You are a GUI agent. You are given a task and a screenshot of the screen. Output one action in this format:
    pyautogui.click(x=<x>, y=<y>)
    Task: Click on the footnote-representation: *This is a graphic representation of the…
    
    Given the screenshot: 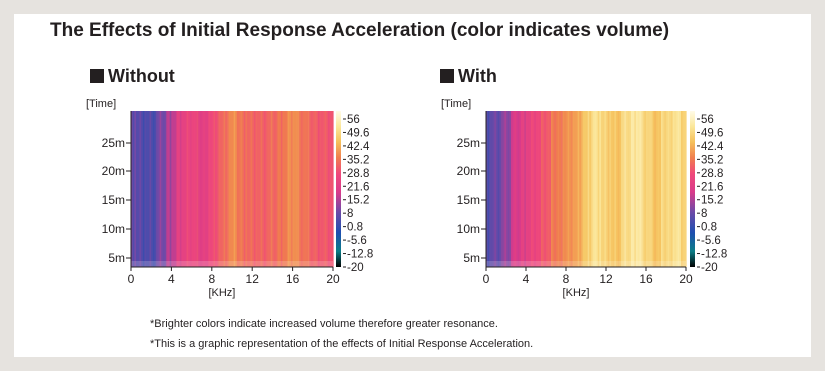 What is the action you would take?
    pyautogui.click(x=342, y=344)
    